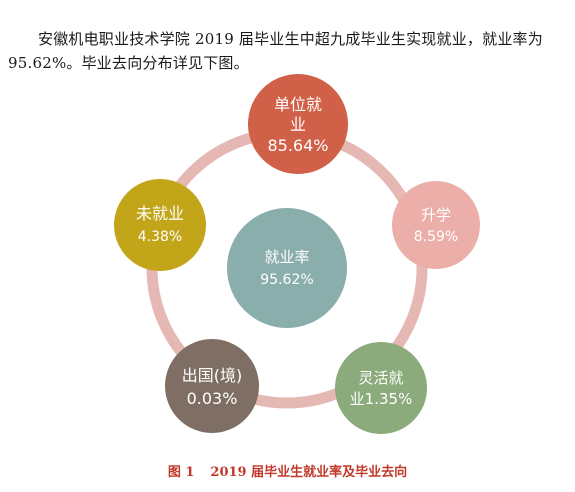 This screenshot has width=575, height=492. I want to click on node-abroad-value: 0.03%, so click(212, 398).